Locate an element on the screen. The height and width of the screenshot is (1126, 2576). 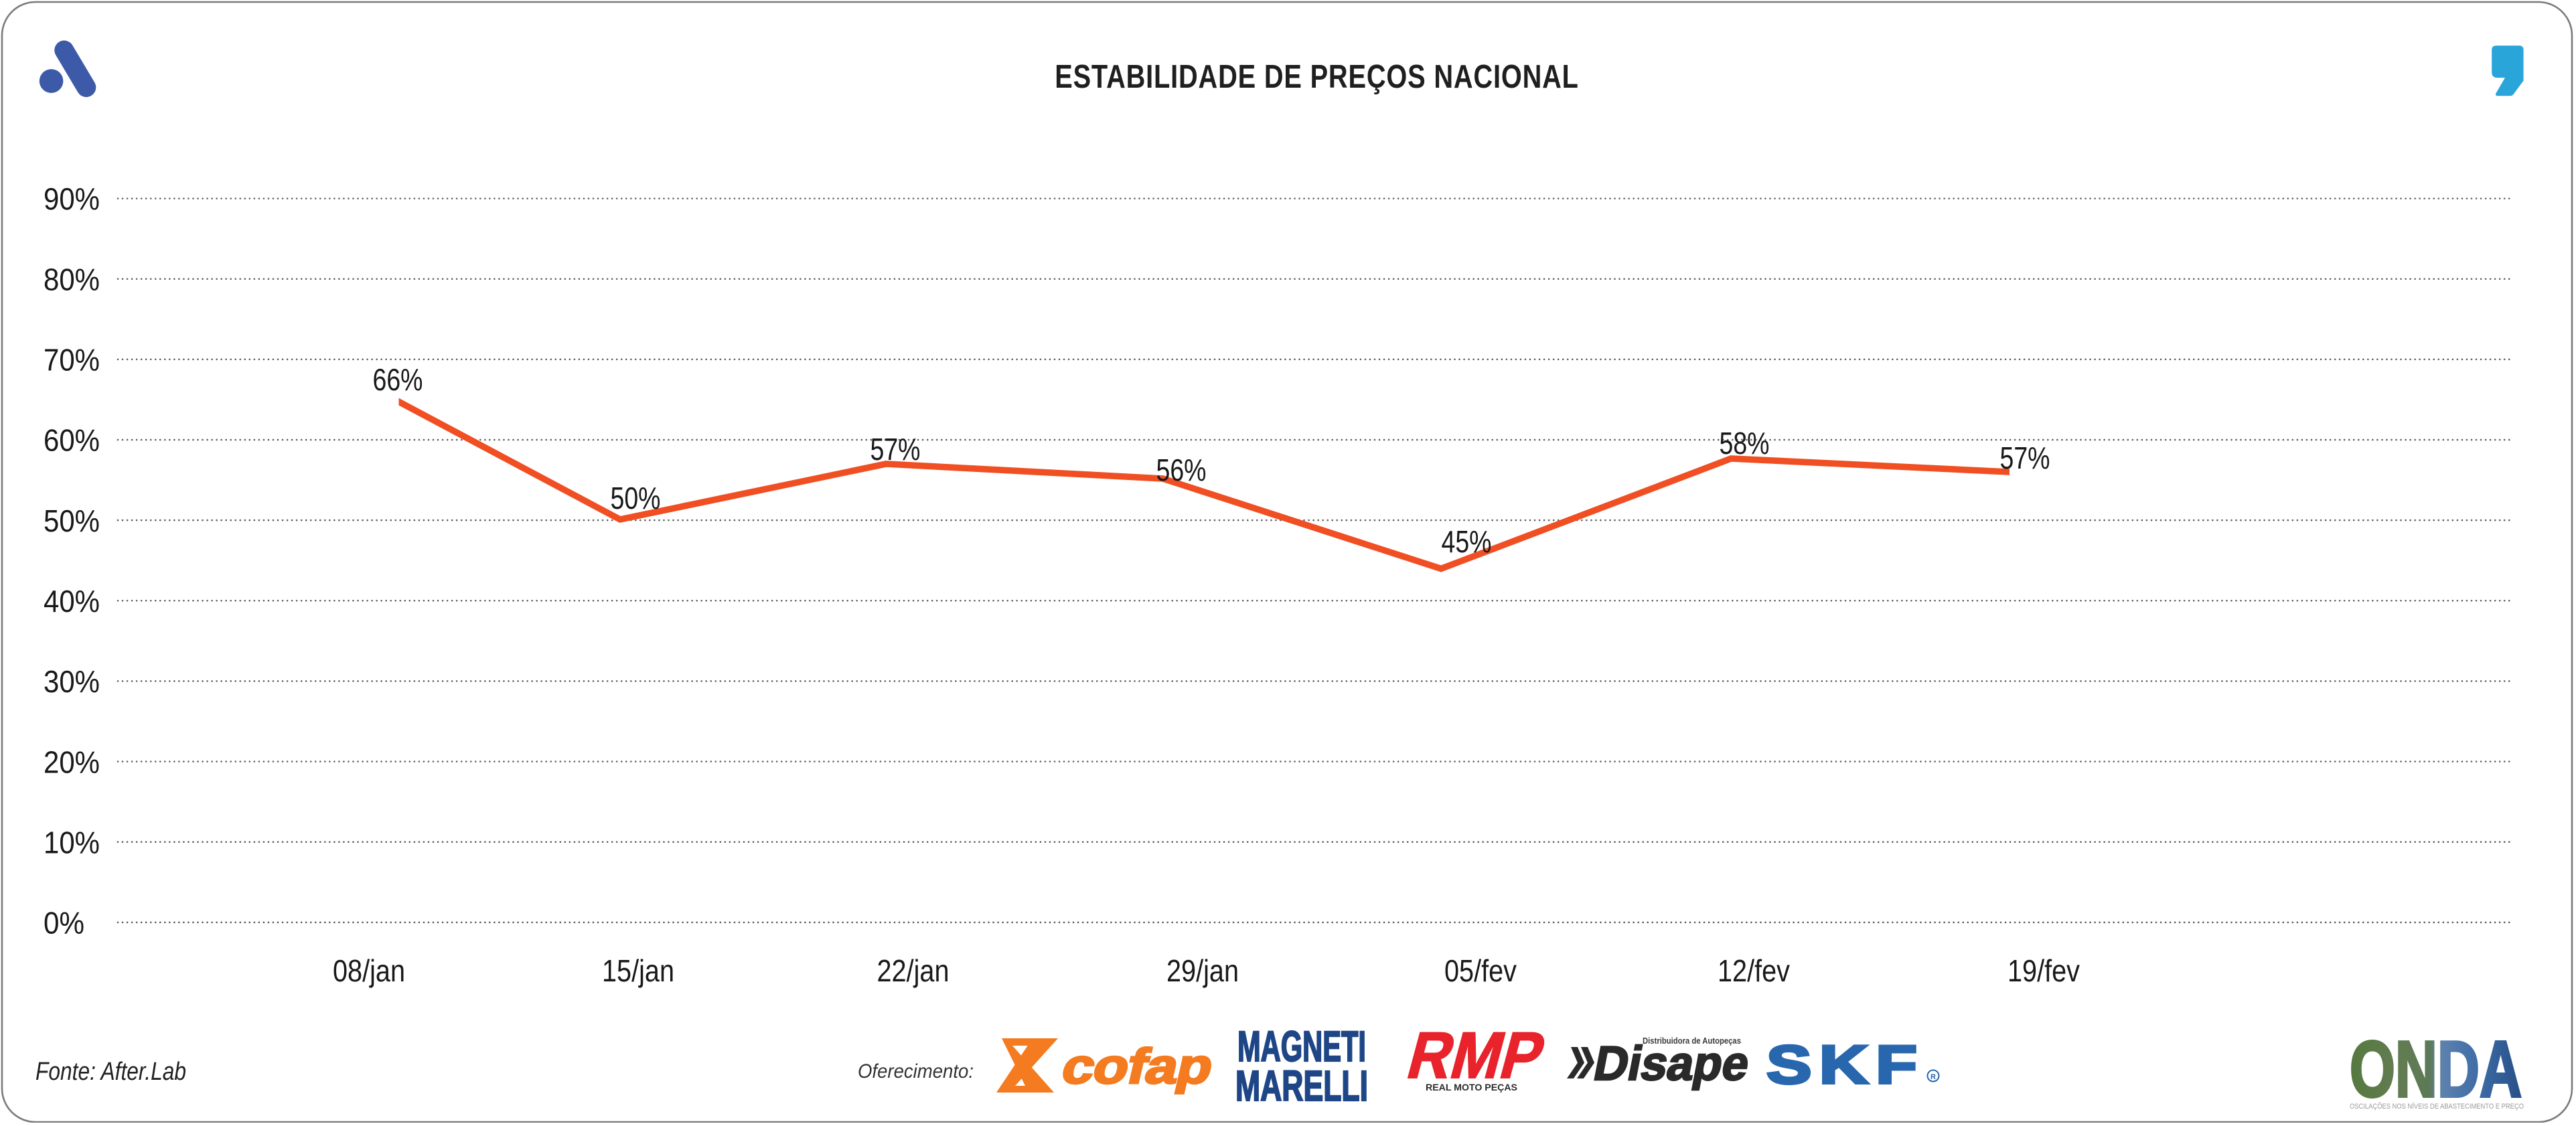
svg-text: cofap is located at coordinates (1137, 1066).